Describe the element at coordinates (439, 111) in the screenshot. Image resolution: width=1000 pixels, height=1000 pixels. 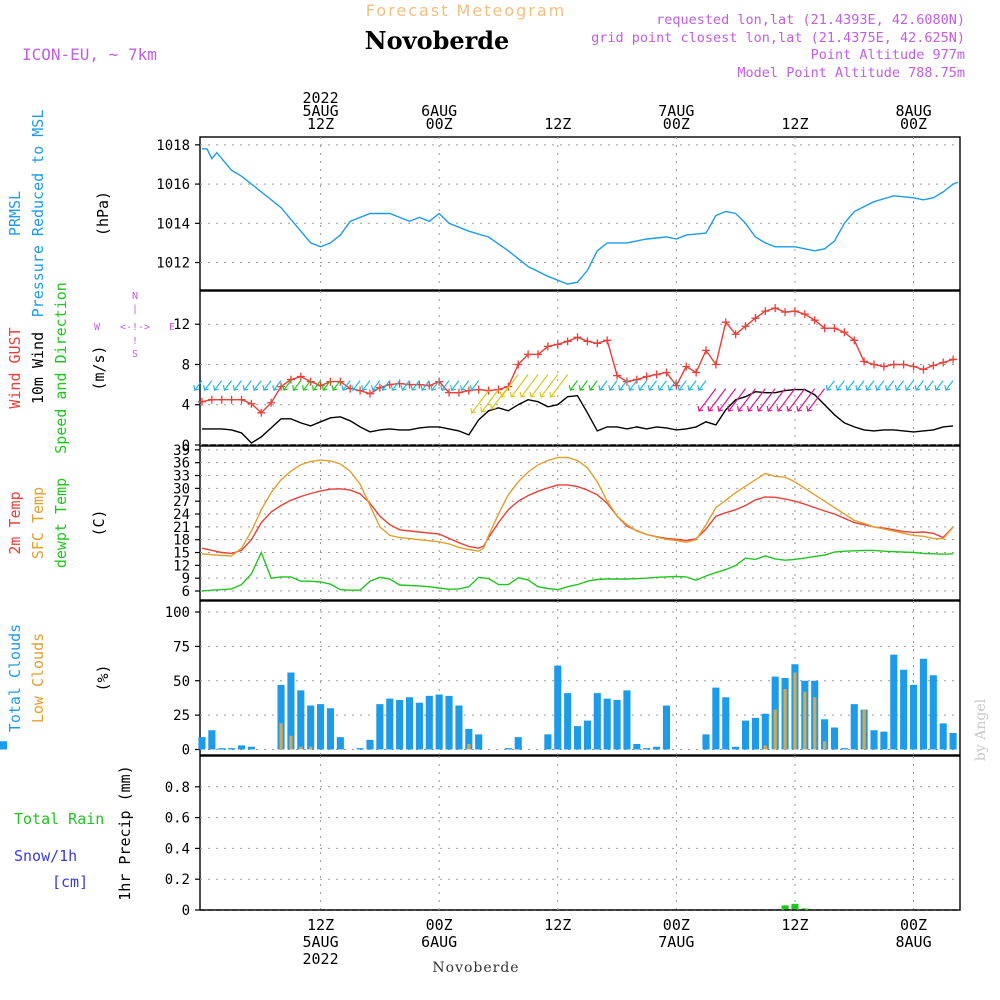
I see `top-time-label: 6AUG` at that location.